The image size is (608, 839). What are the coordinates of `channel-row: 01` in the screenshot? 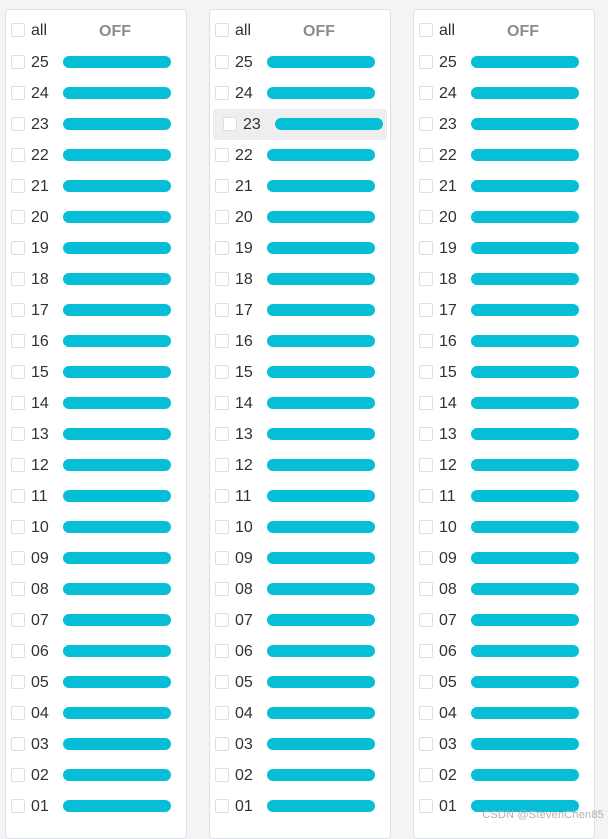 It's located at (300, 806).